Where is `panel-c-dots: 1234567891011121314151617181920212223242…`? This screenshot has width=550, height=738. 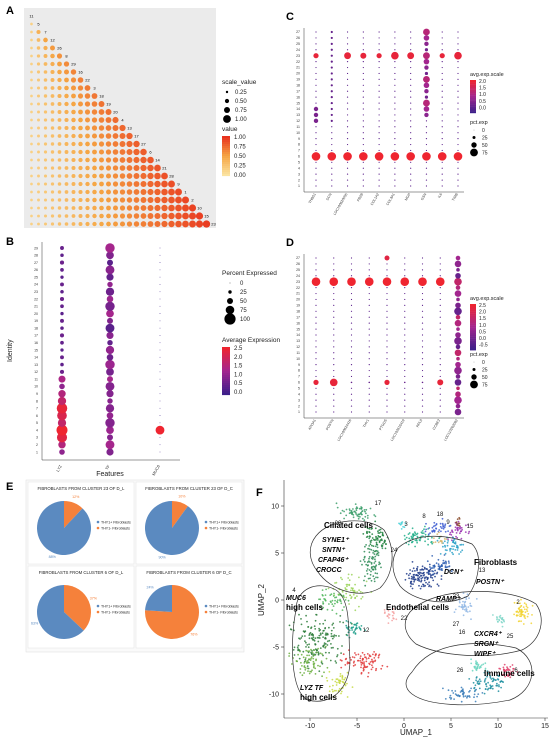 panel-c-dots: 1234567891011121314151617181920212223242… is located at coordinates (379, 122).